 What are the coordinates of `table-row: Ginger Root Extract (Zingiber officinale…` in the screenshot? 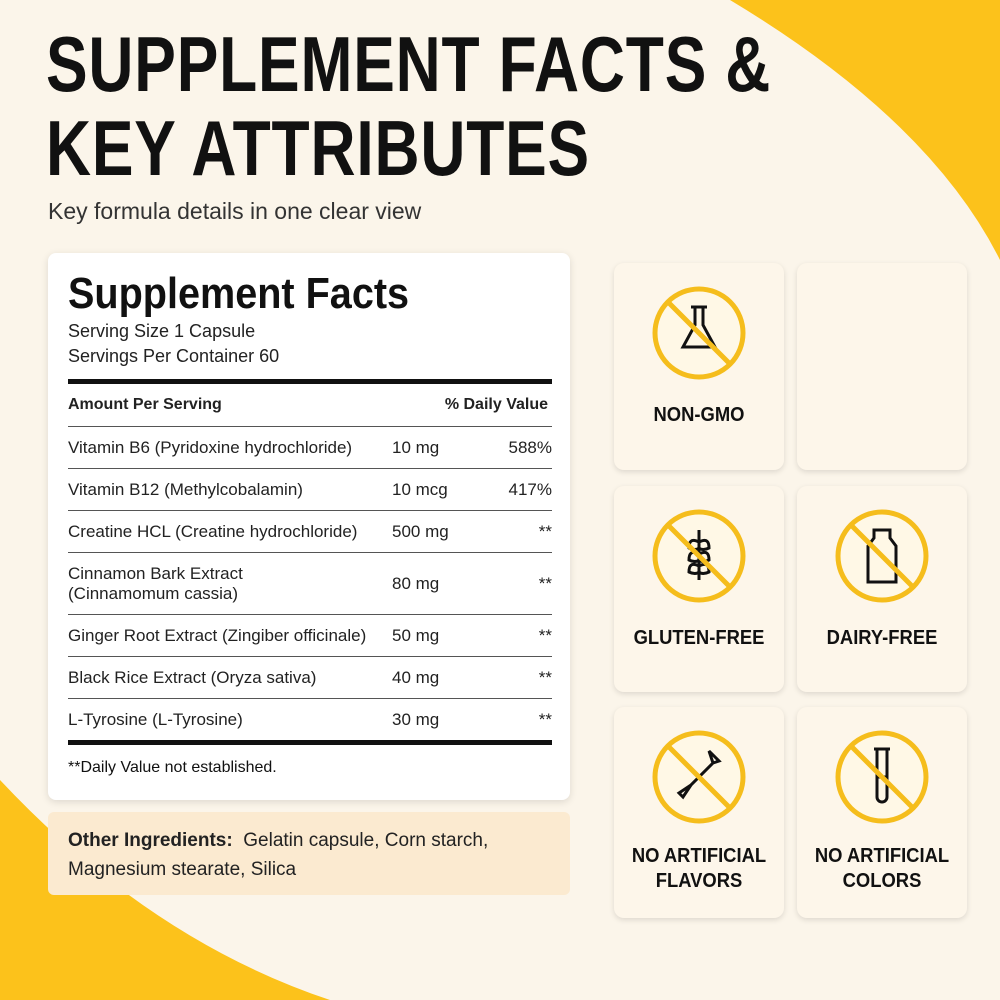 It's located at (310, 635).